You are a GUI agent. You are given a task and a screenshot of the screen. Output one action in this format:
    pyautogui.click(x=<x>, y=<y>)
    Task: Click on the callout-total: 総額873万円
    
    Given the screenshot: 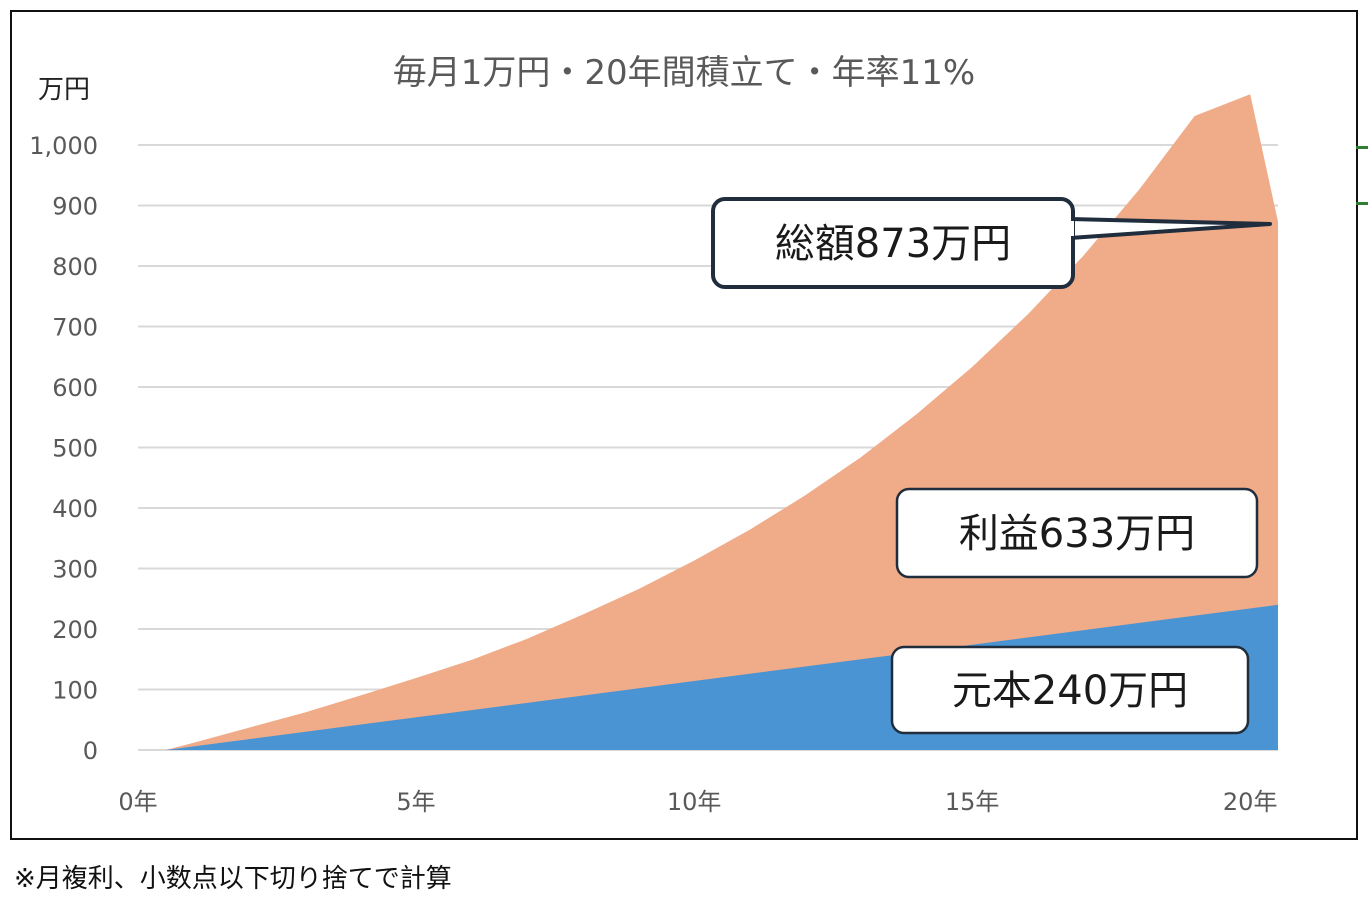 What is the action you would take?
    pyautogui.click(x=893, y=243)
    